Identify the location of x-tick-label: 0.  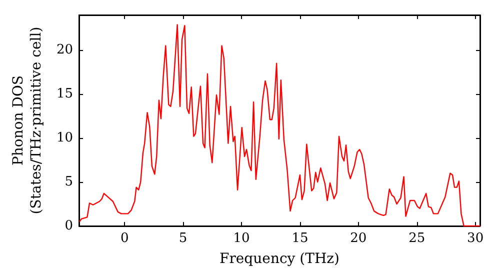
(124, 238).